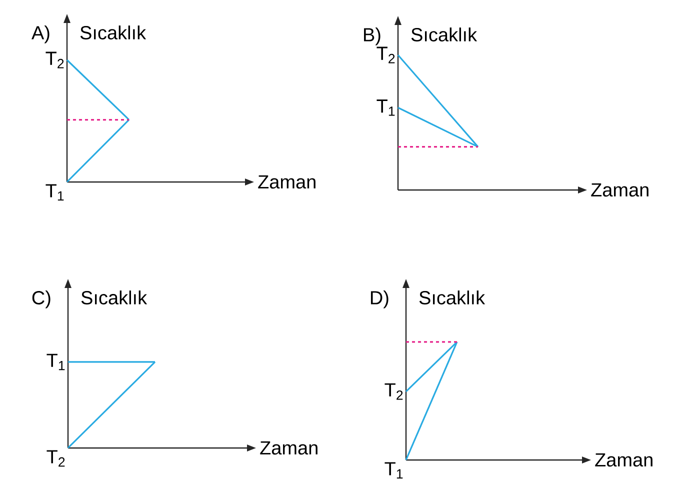 This screenshot has width=691, height=492. What do you see at coordinates (372, 37) in the screenshot?
I see `chart-title: B)` at bounding box center [372, 37].